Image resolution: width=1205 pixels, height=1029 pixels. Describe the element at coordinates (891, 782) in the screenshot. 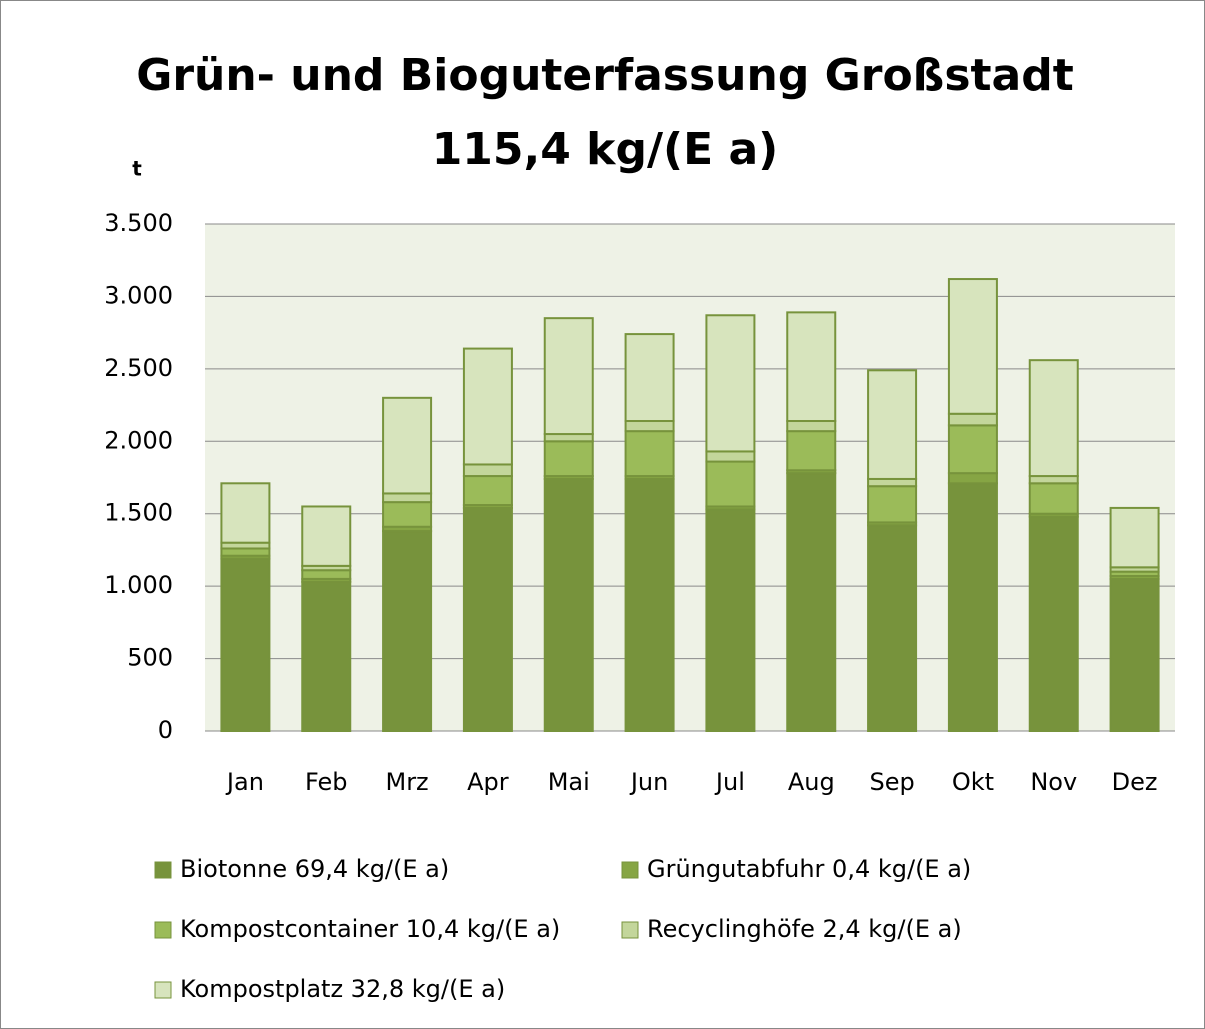

I see `x-tick-label: Sep` at that location.